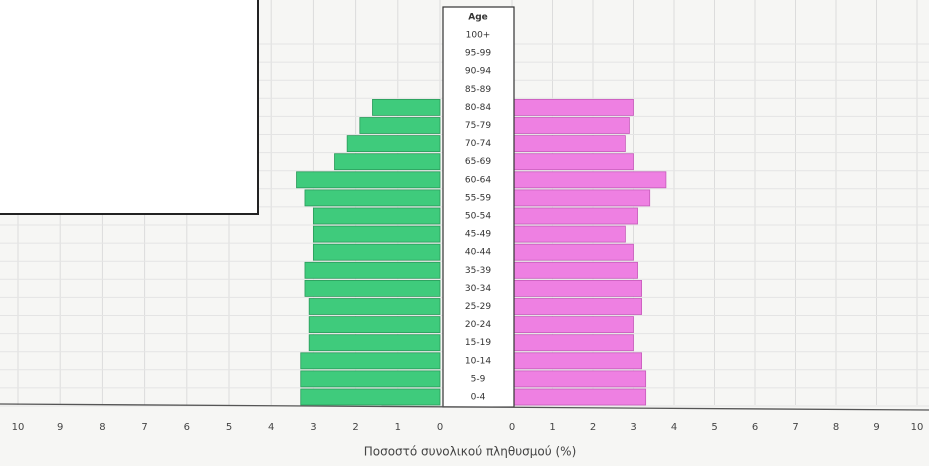 This screenshot has height=466, width=929. I want to click on category-label: 60-64, so click(478, 180).